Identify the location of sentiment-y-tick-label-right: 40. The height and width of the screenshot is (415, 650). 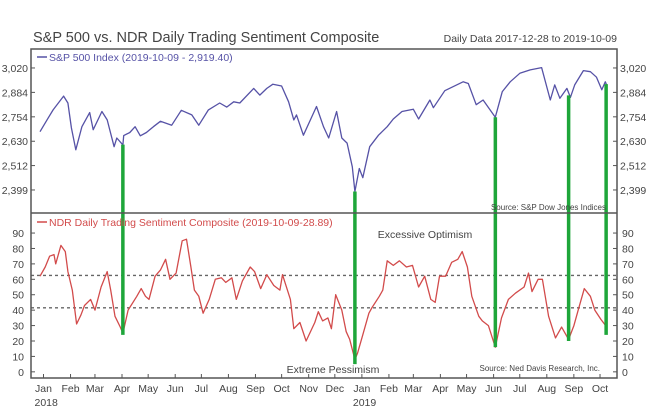
(628, 311).